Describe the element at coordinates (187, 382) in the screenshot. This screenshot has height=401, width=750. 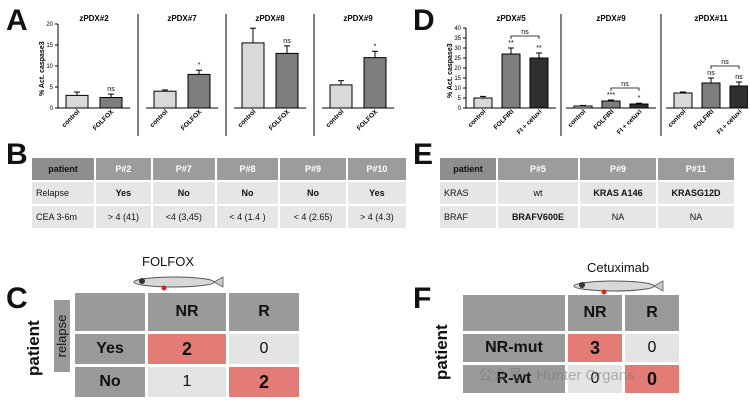
I see `count-cell: 1` at that location.